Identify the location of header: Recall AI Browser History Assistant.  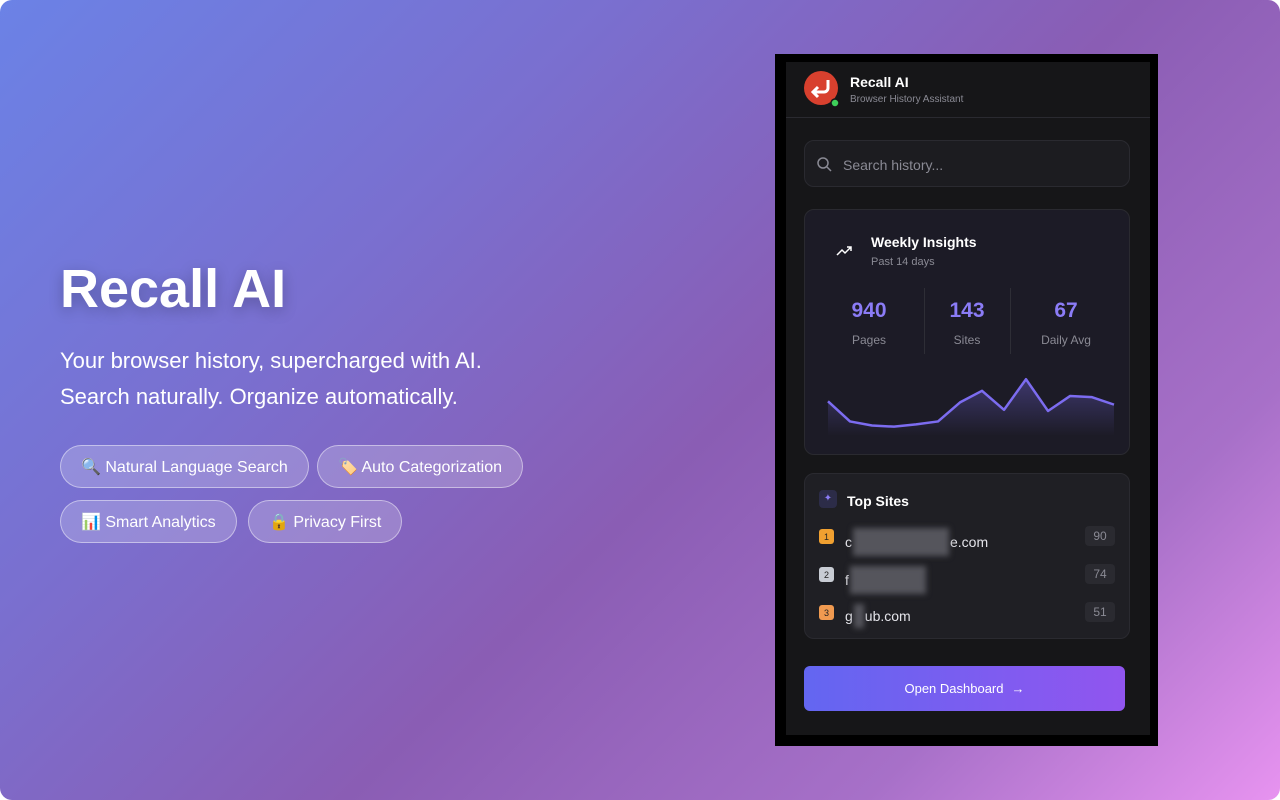
(968, 90).